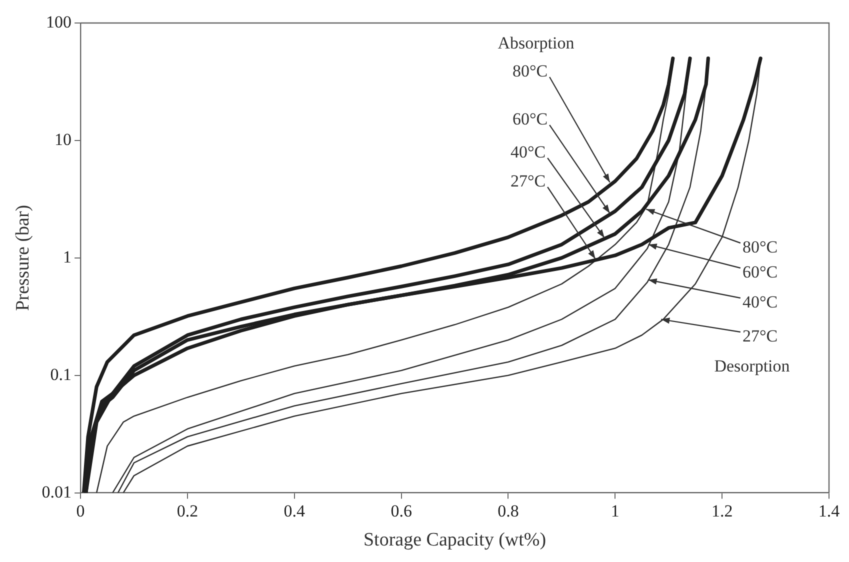  What do you see at coordinates (187, 510) in the screenshot?
I see `x-tick-label: 0.2` at bounding box center [187, 510].